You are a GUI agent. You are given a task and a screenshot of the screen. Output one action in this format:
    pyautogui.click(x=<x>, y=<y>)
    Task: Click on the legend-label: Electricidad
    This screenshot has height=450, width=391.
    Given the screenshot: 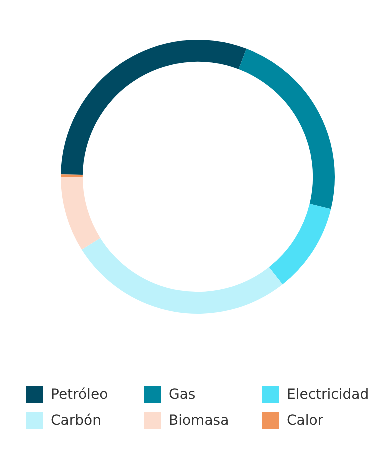 What is the action you would take?
    pyautogui.click(x=328, y=394)
    